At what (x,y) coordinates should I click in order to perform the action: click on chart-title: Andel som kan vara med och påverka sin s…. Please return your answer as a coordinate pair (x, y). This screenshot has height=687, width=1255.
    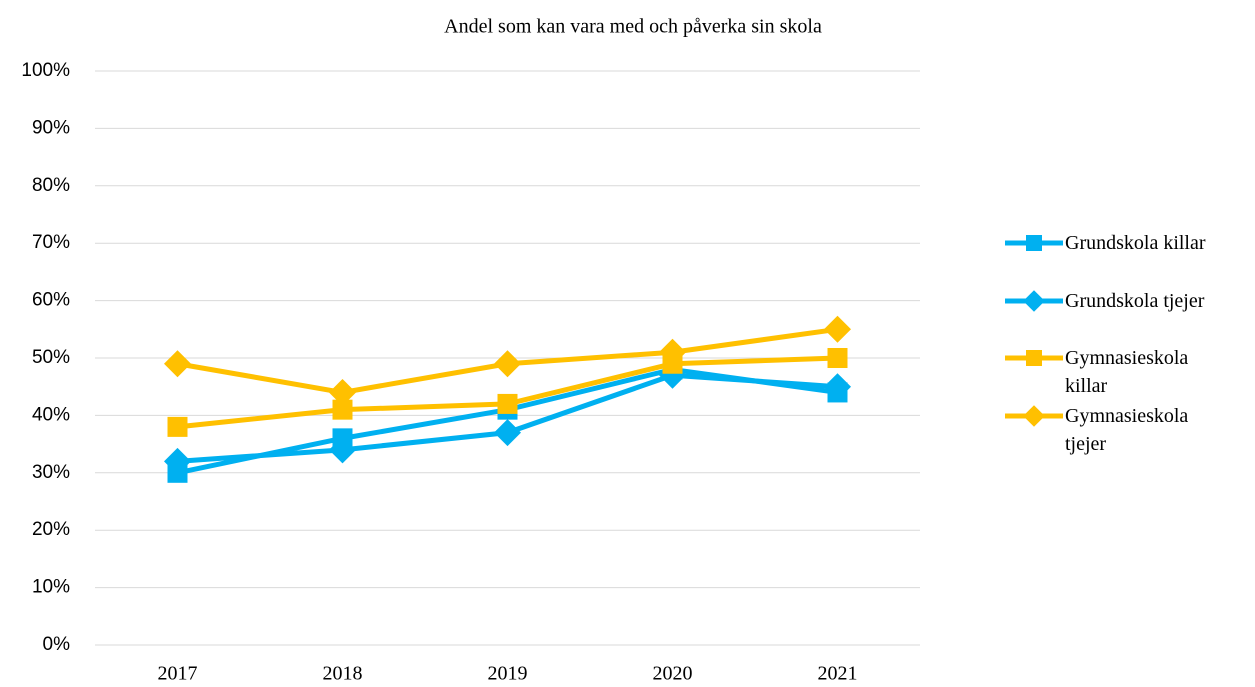
    Looking at the image, I should click on (633, 27).